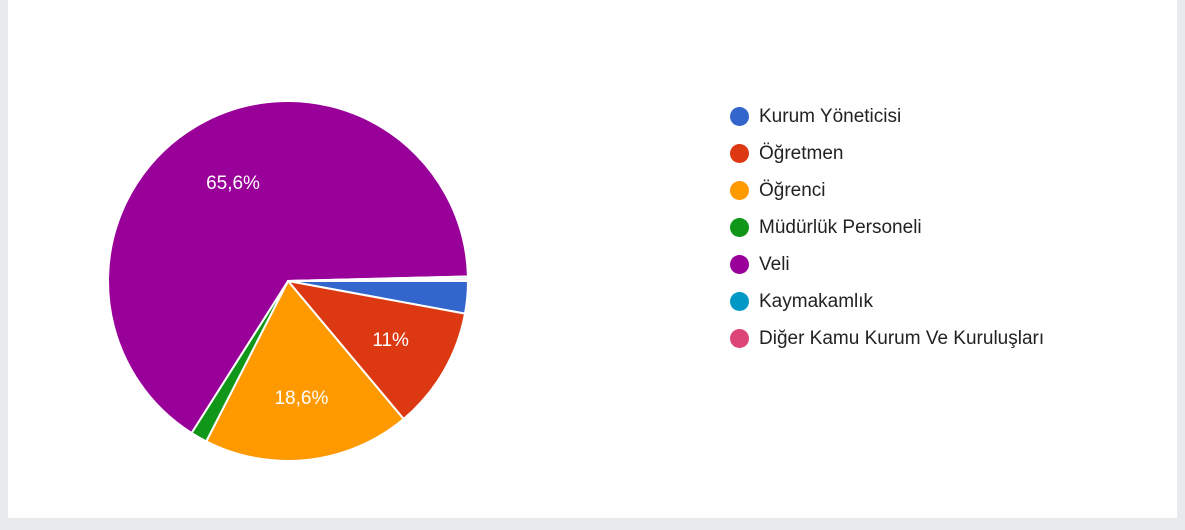  What do you see at coordinates (887, 301) in the screenshot?
I see `legend-item-kaymakamlik: Kaymakamlık` at bounding box center [887, 301].